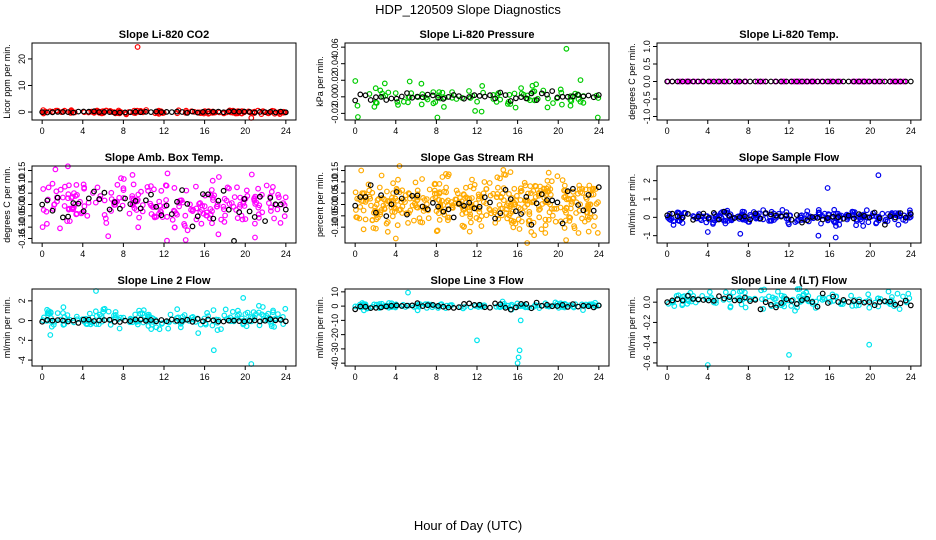 This screenshot has height=540, width=936. I want to click on panel-5-ytick-label: -0.10, so click(335, 227).